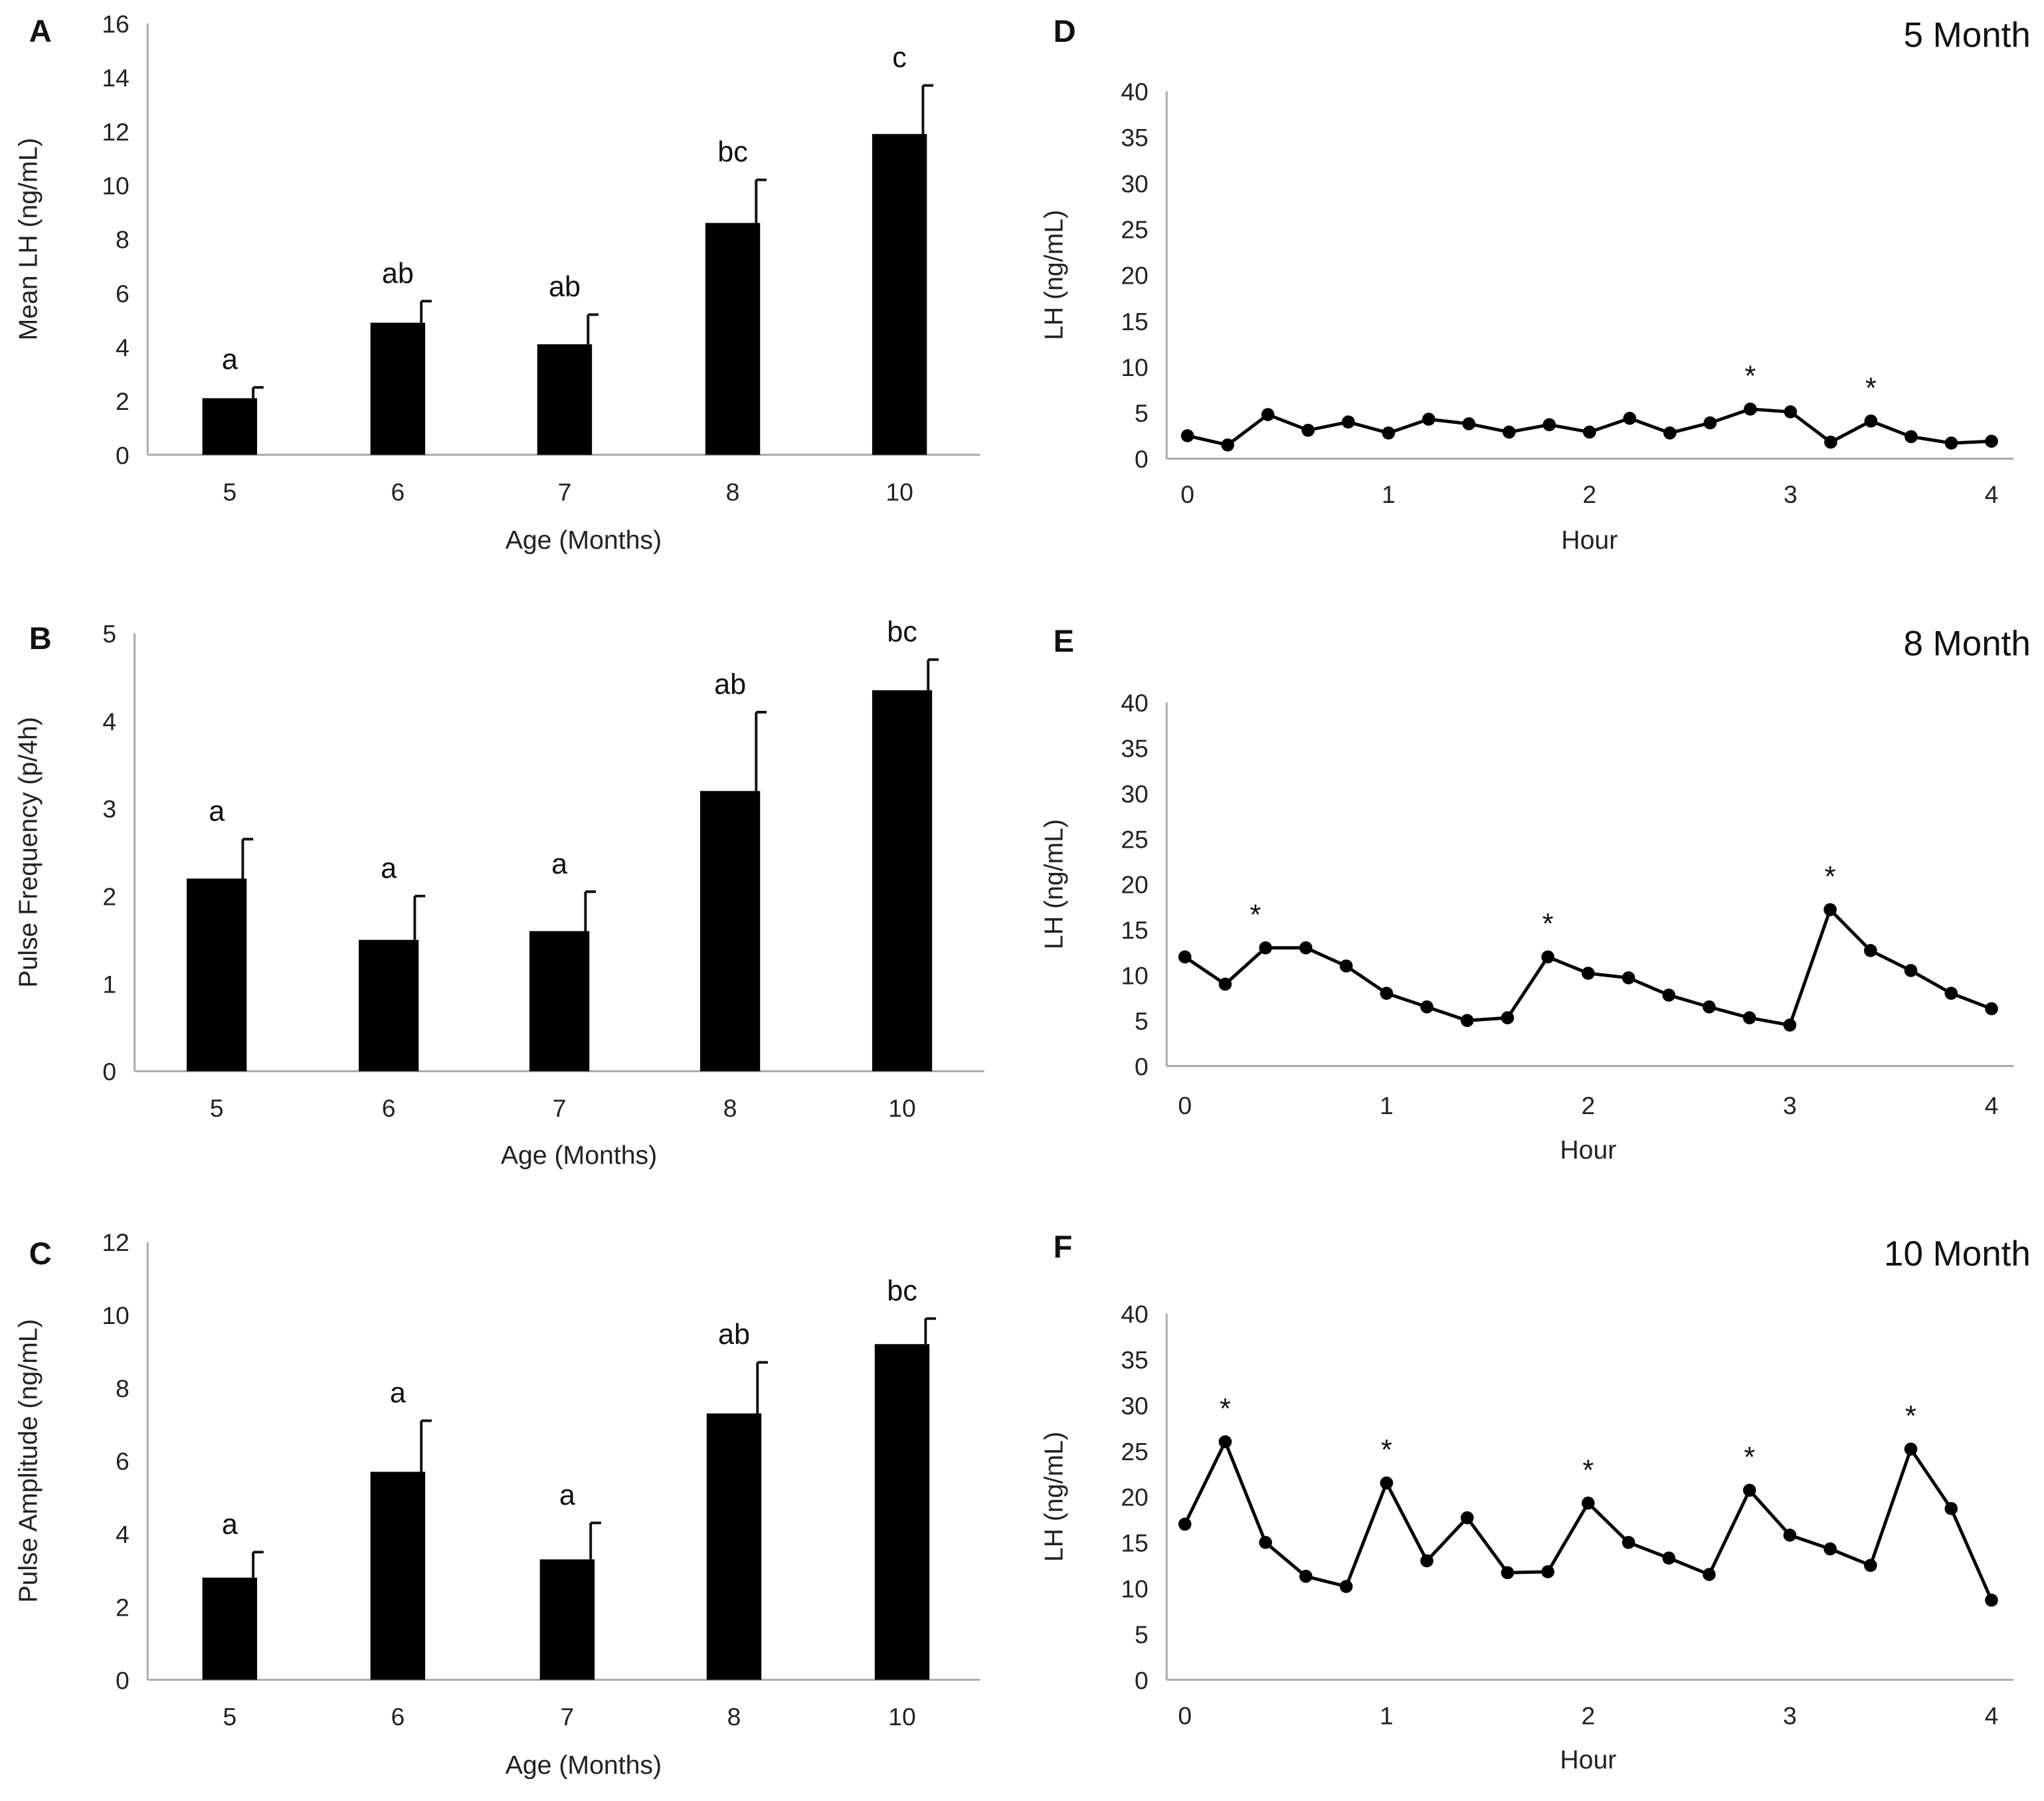 The width and height of the screenshot is (2044, 1801). I want to click on x-tick-label: 3, so click(1790, 1715).